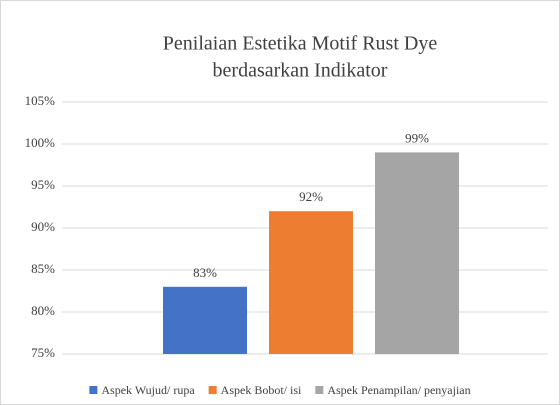 The image size is (560, 405). Describe the element at coordinates (43, 310) in the screenshot. I see `y-tick-label: 80%` at that location.